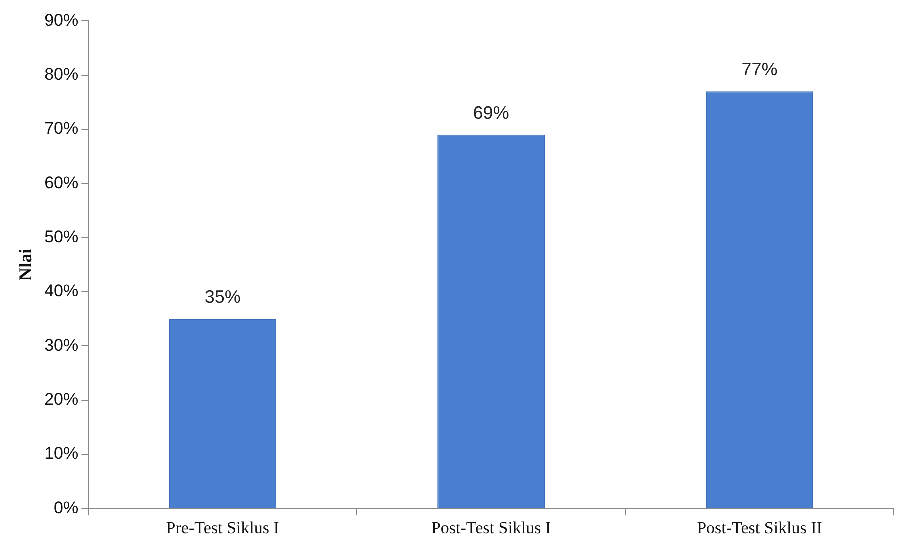 Image resolution: width=914 pixels, height=552 pixels. I want to click on y-tick-label: 20%, so click(61, 399).